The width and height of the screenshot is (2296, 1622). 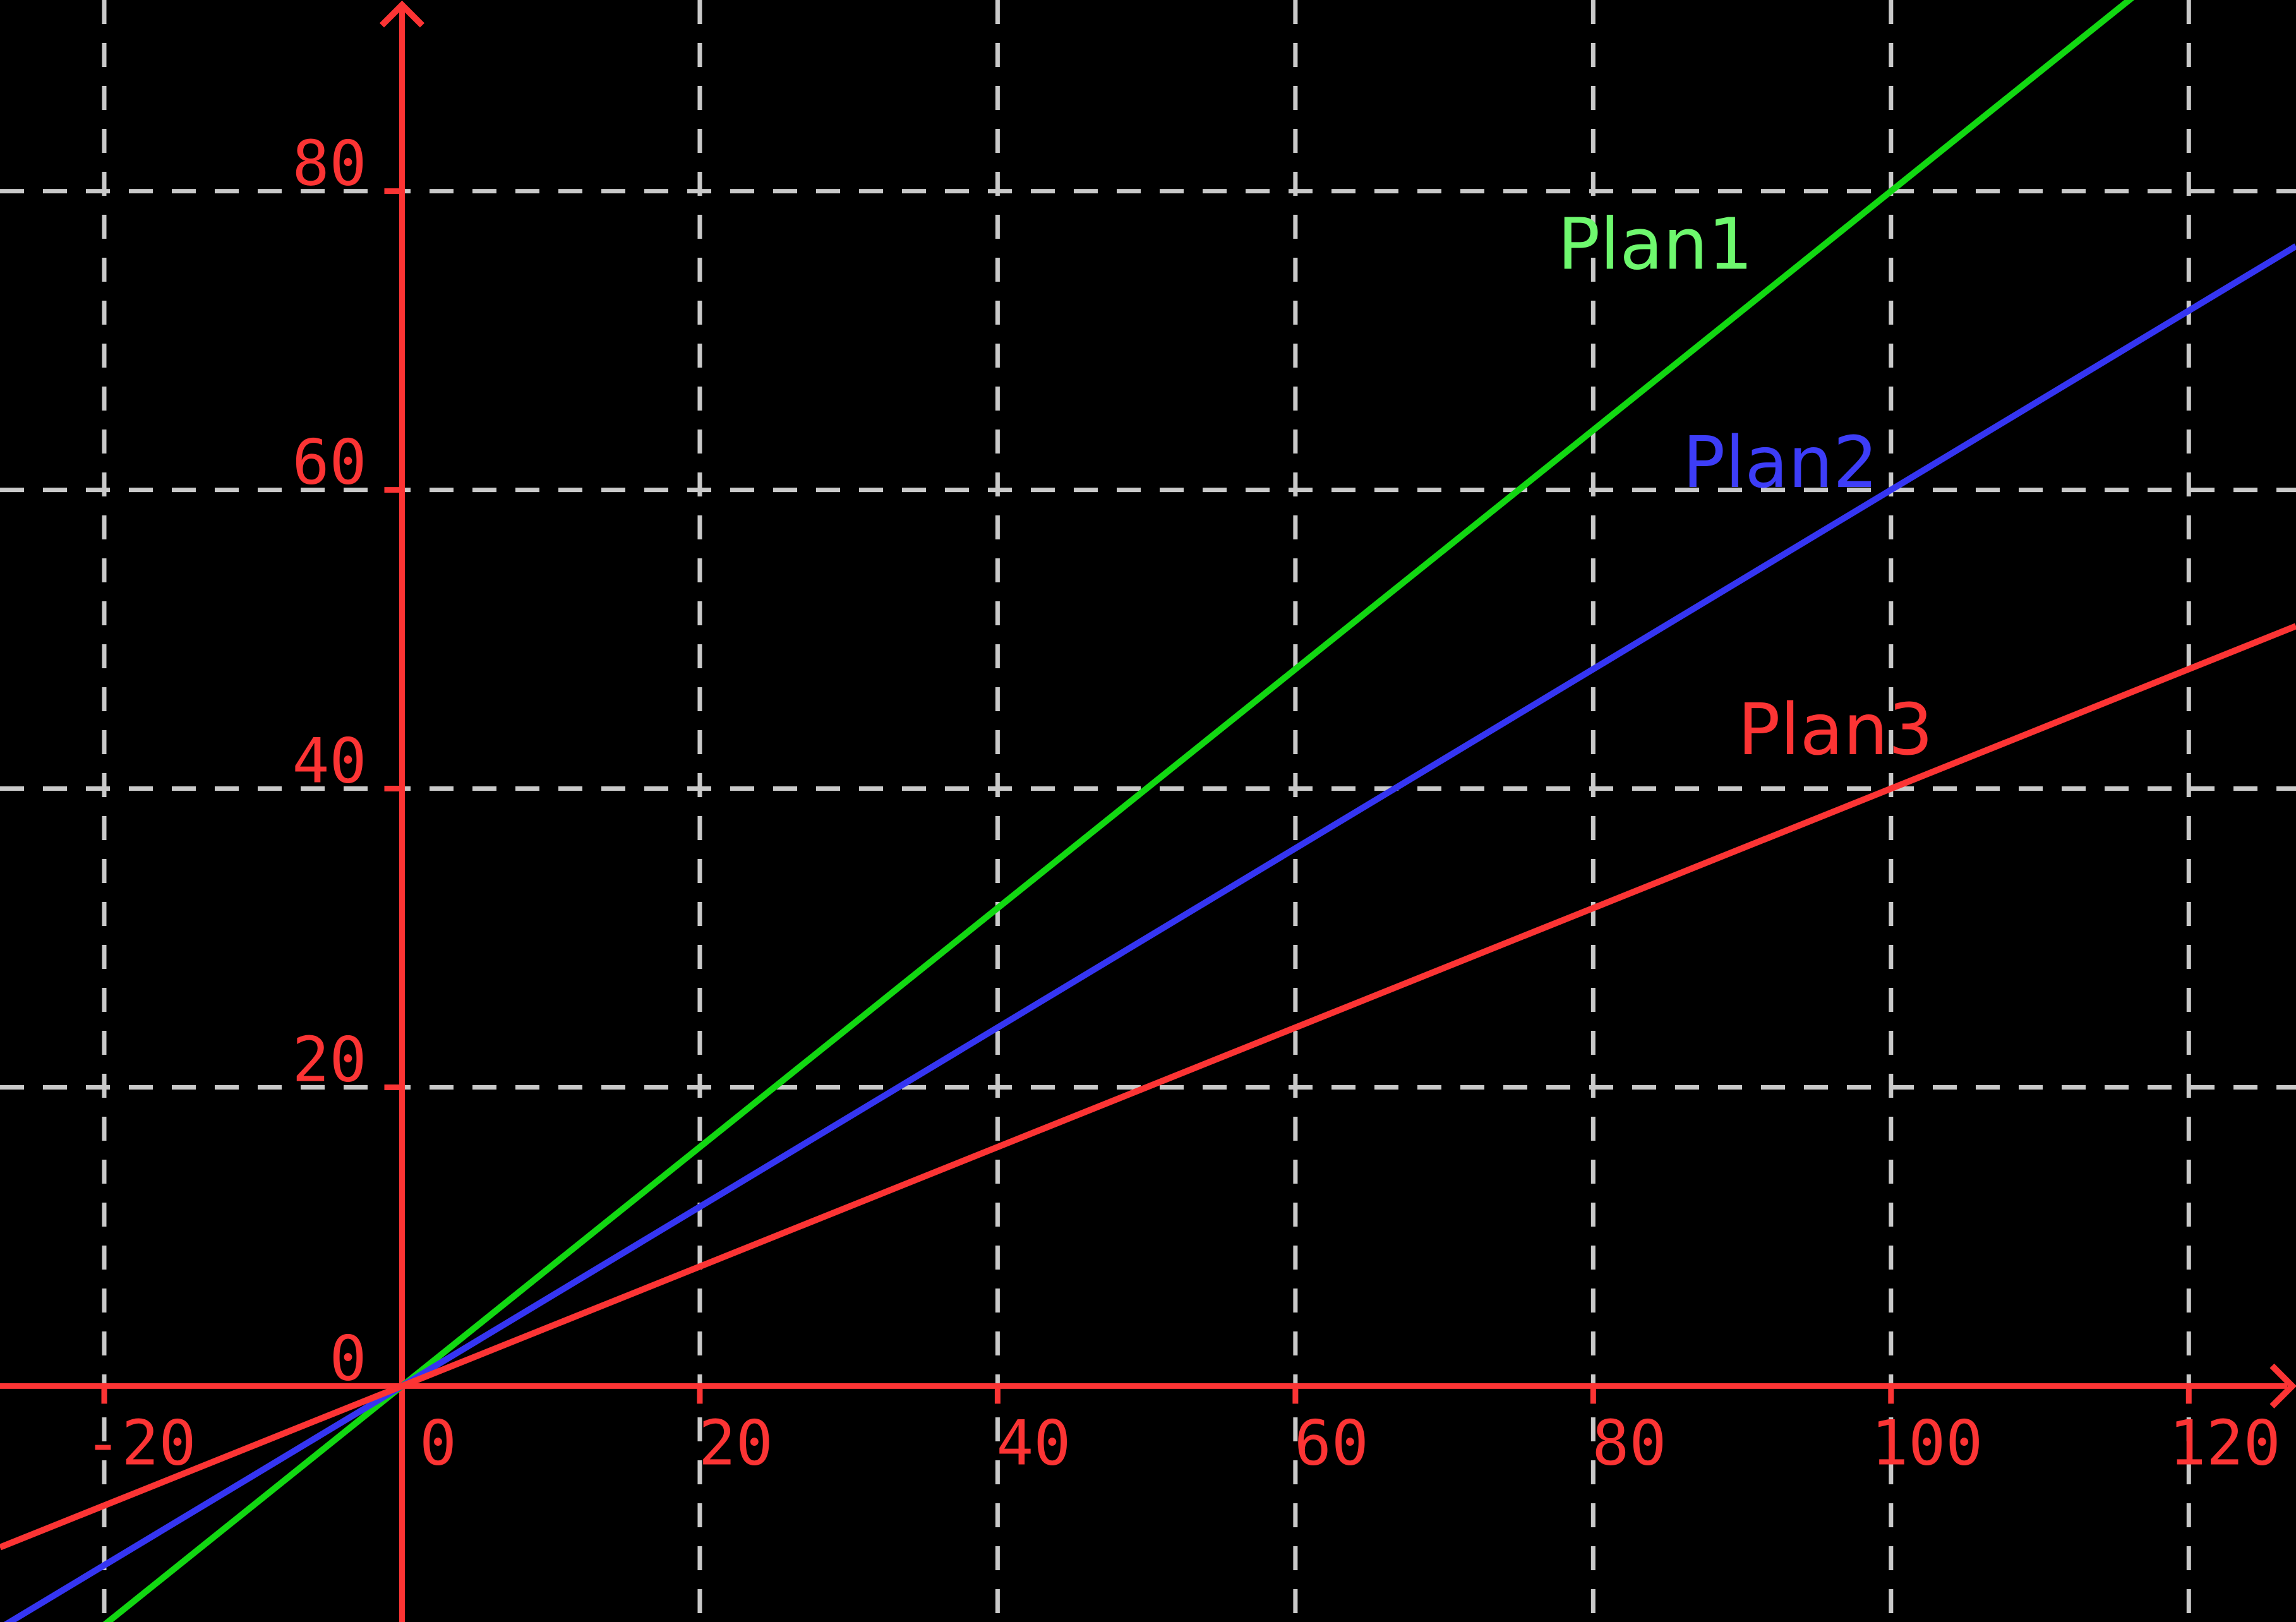 I want to click on x-axis-arrow-icon, so click(x=2282, y=1386).